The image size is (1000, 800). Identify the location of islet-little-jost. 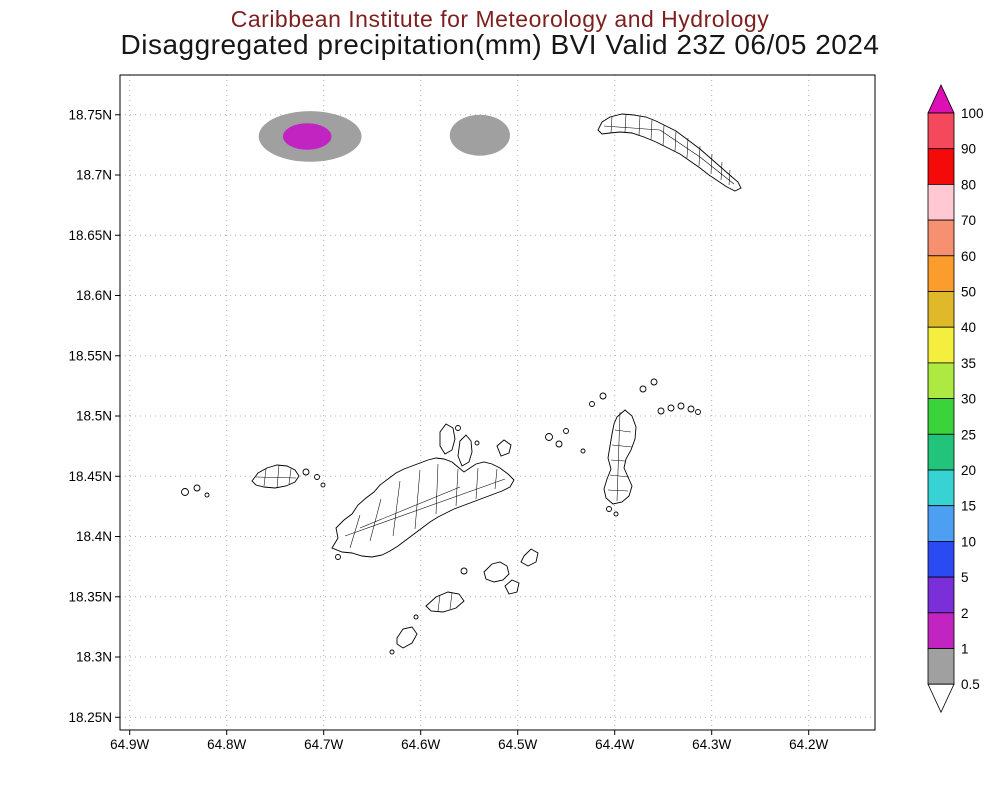
(306, 472).